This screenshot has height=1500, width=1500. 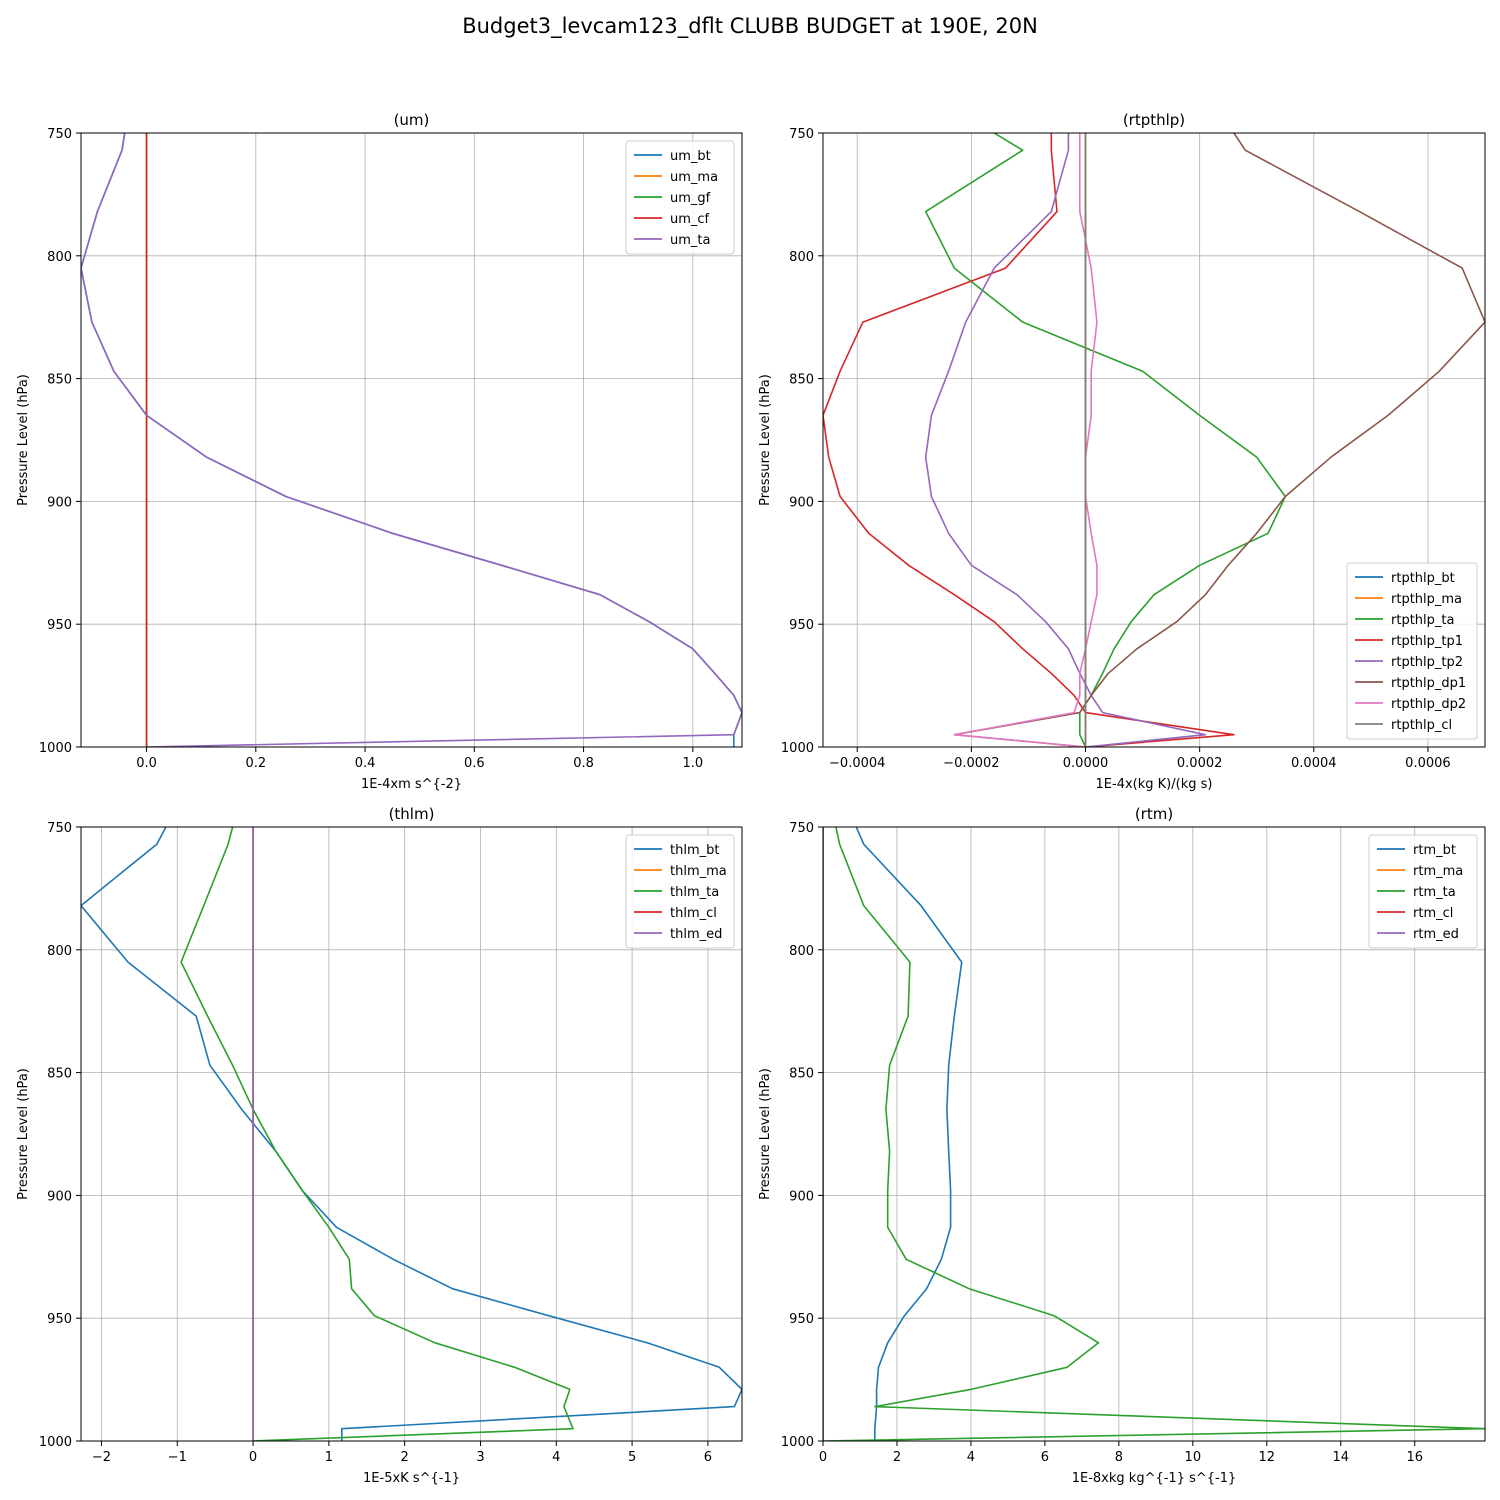 I want to click on x-tick-label: 10, so click(x=1193, y=1457).